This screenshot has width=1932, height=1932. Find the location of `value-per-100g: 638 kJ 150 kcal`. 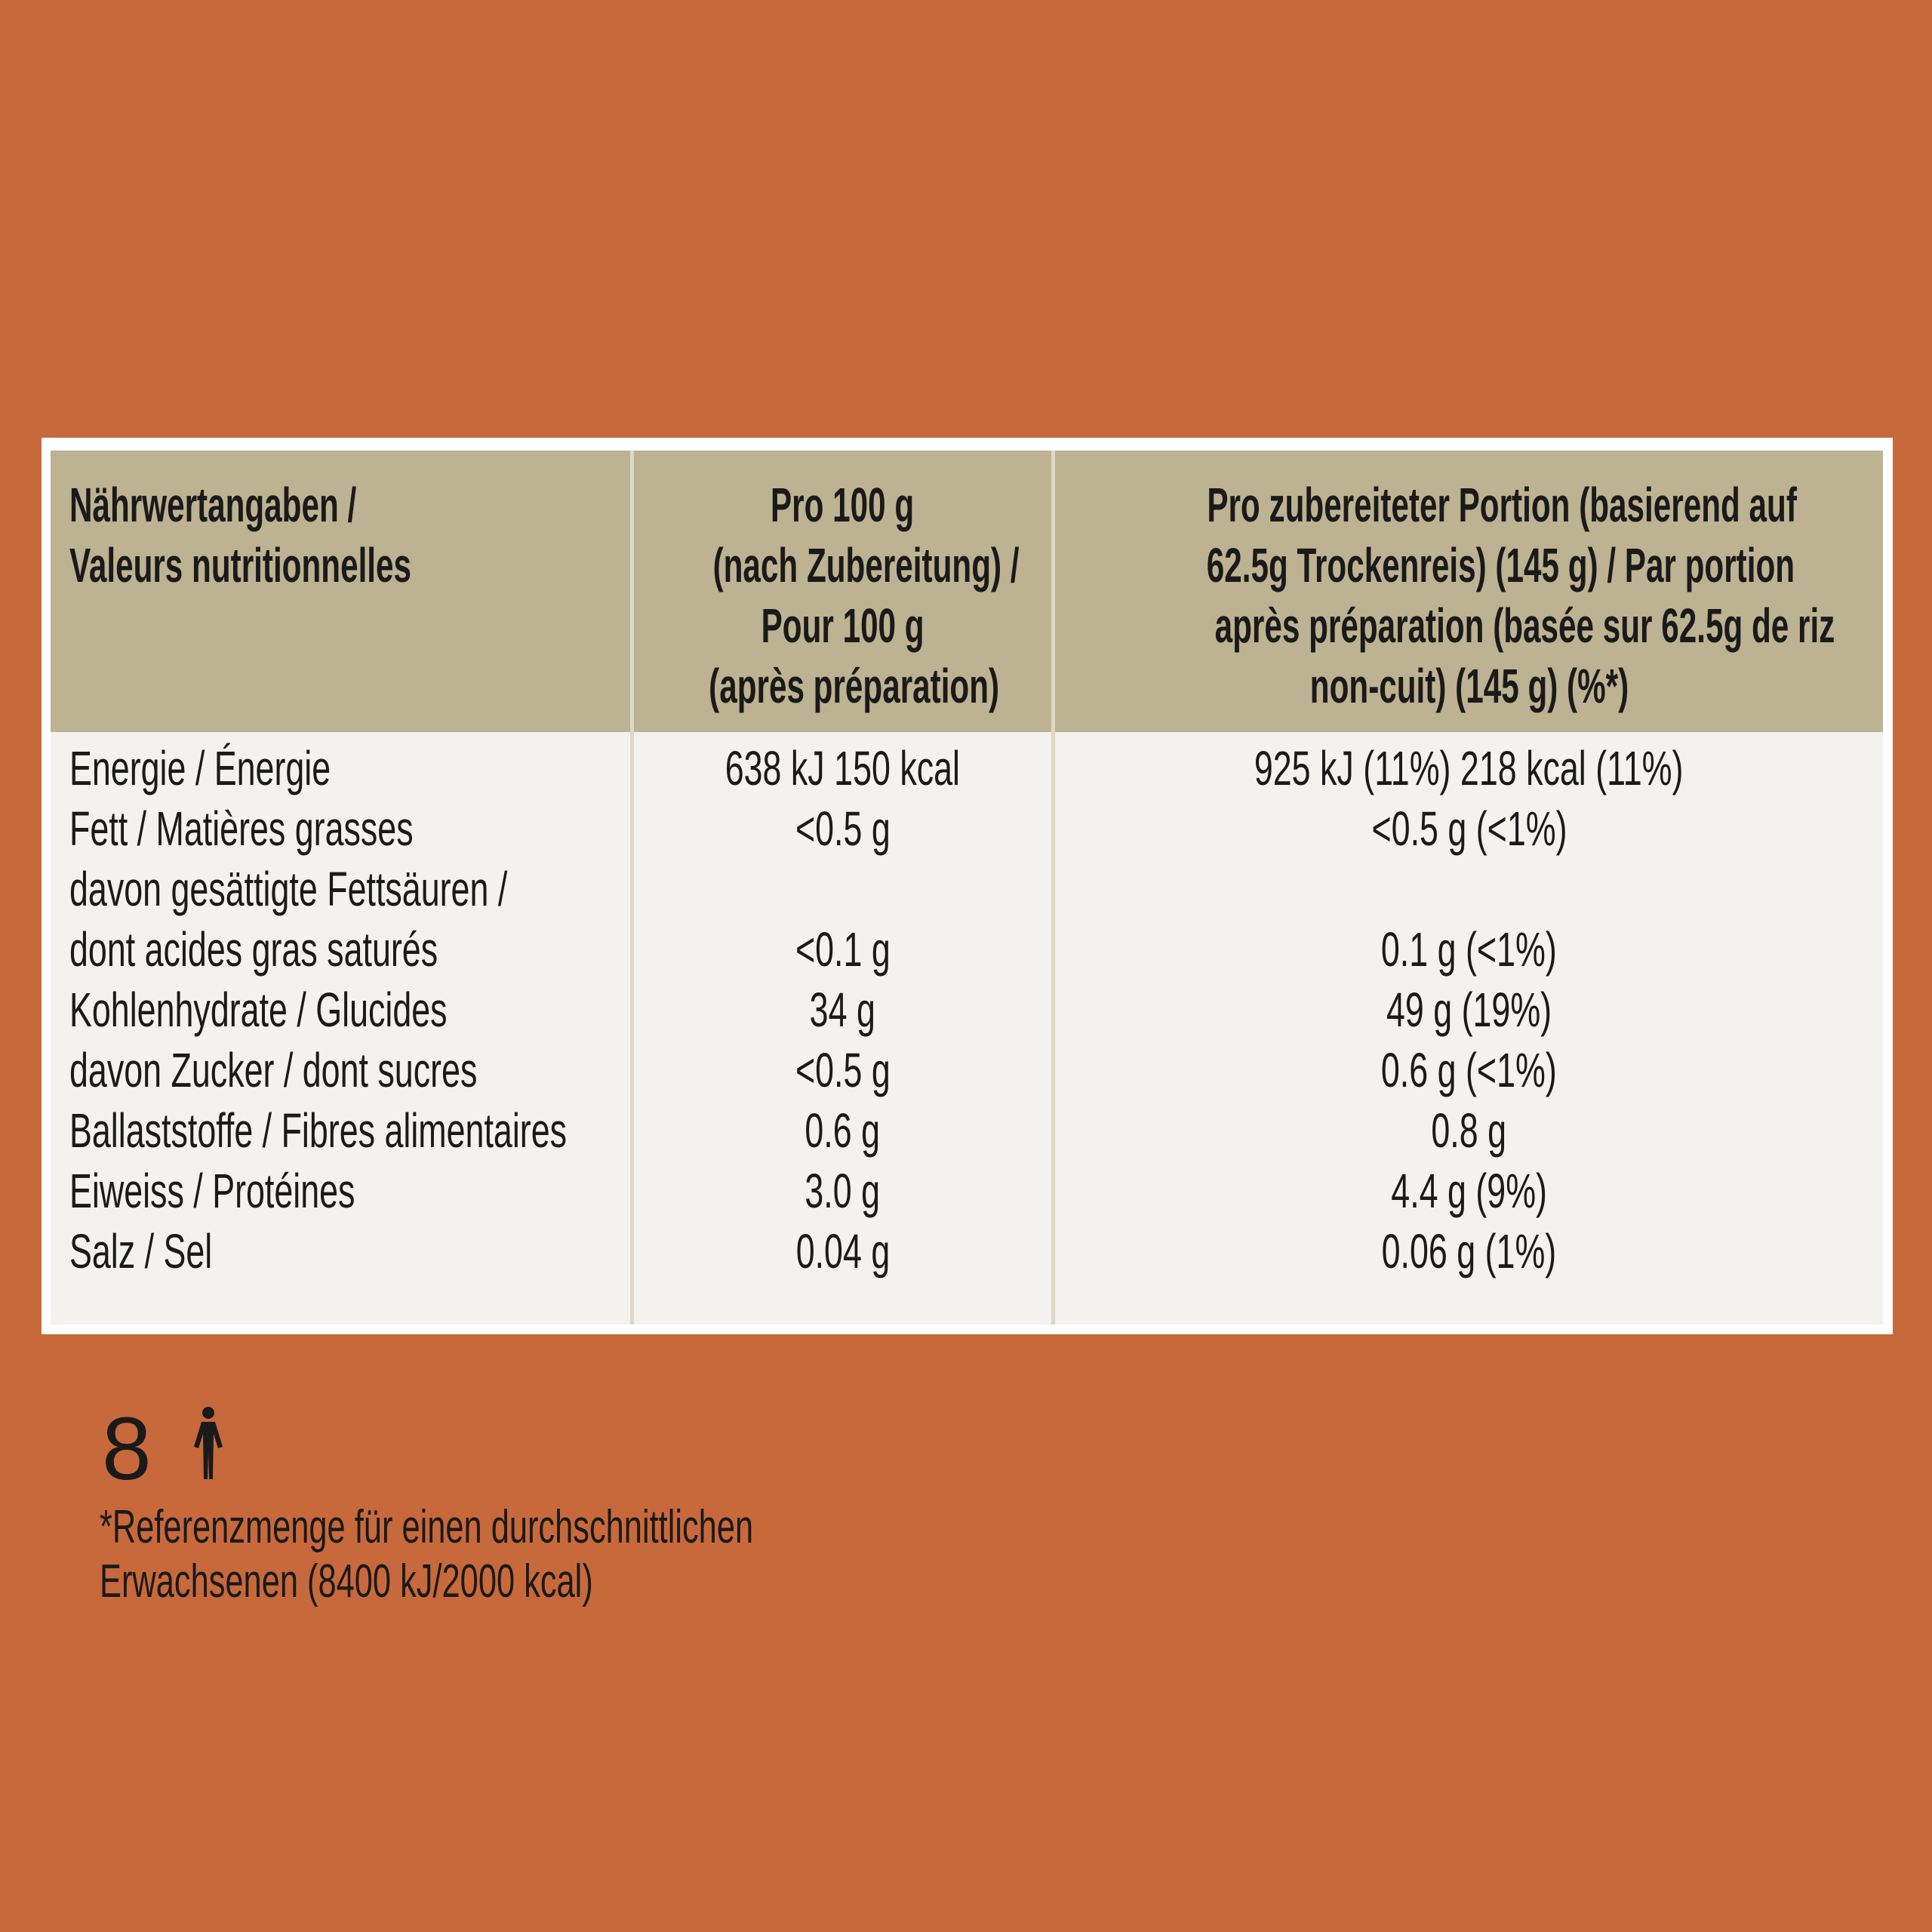

value-per-100g: 638 kJ 150 kcal is located at coordinates (842, 768).